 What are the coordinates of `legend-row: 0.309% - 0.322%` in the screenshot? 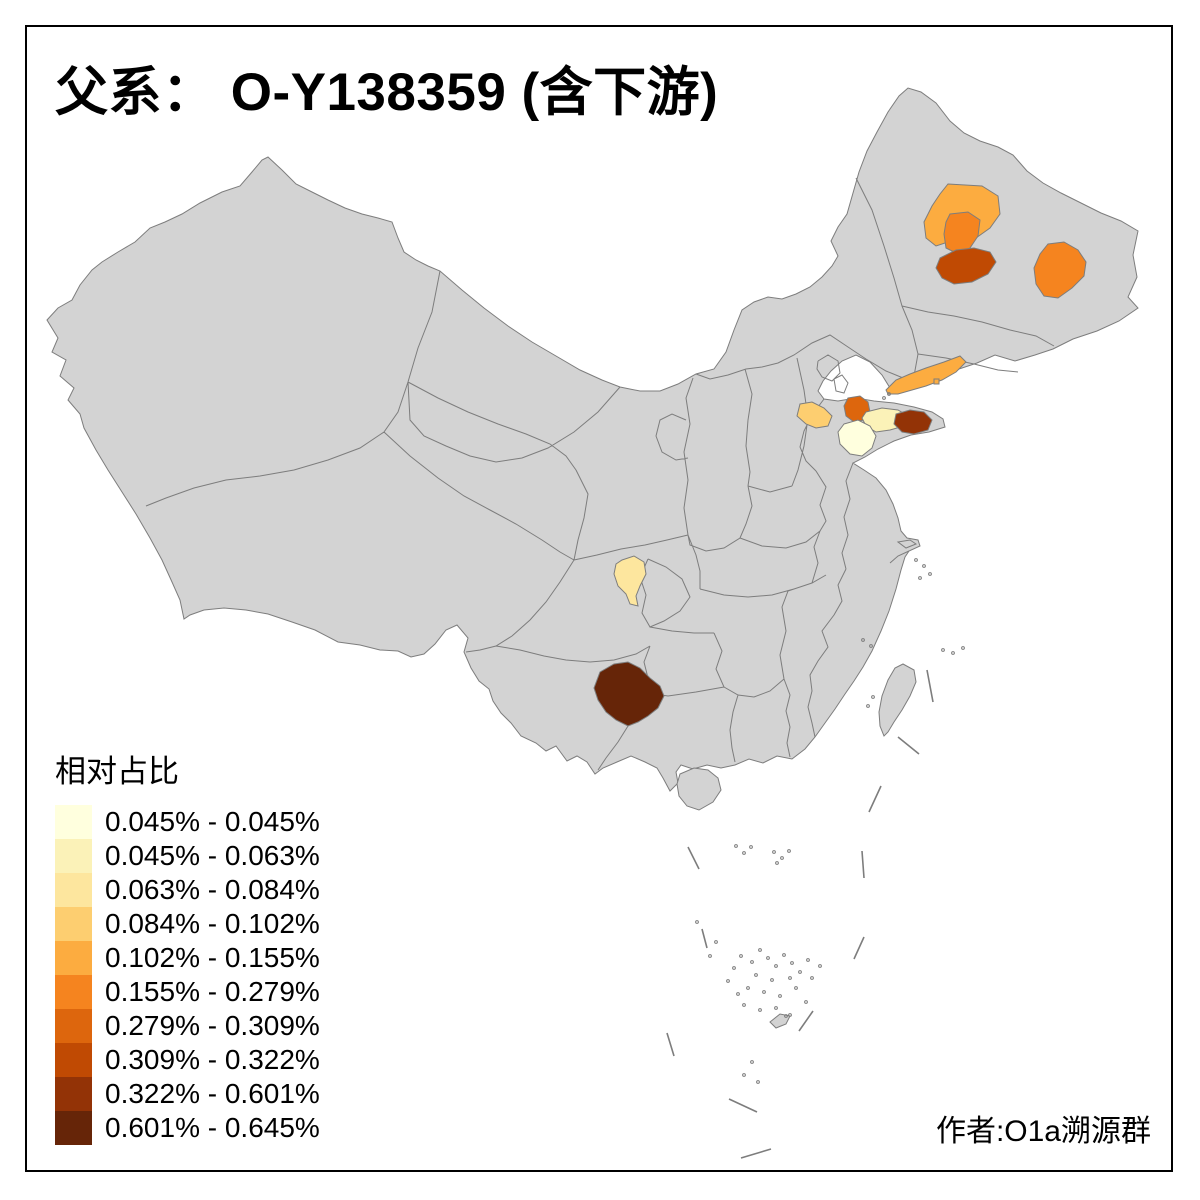 It's located at (187, 1060).